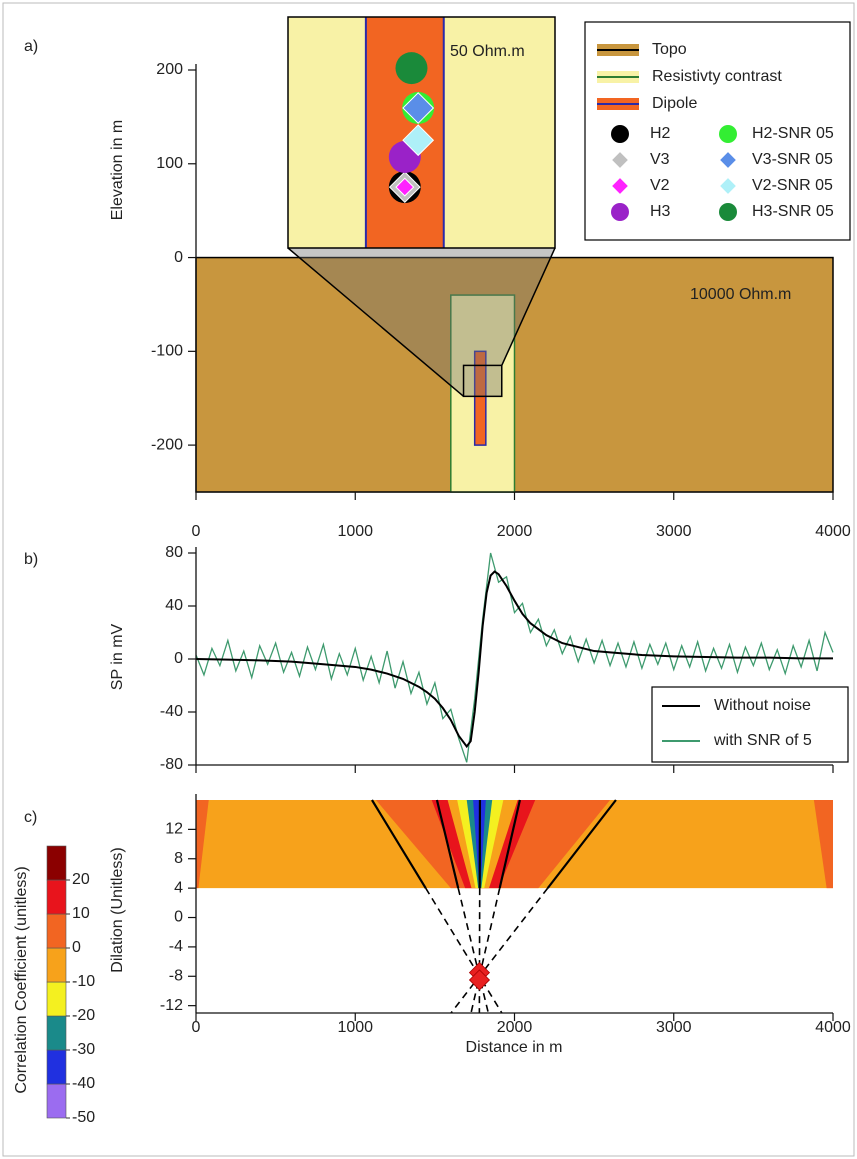 This screenshot has height=1159, width=857. What do you see at coordinates (171, 1005) in the screenshot?
I see `y-tick-label: -12` at bounding box center [171, 1005].